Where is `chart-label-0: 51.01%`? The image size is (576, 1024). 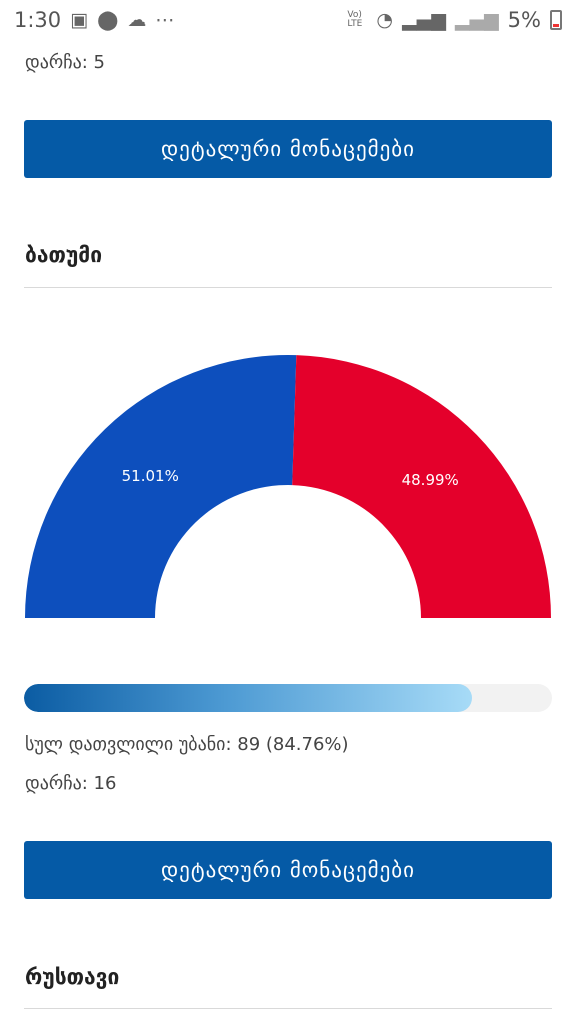 chart-label-0: 51.01% is located at coordinates (150, 476).